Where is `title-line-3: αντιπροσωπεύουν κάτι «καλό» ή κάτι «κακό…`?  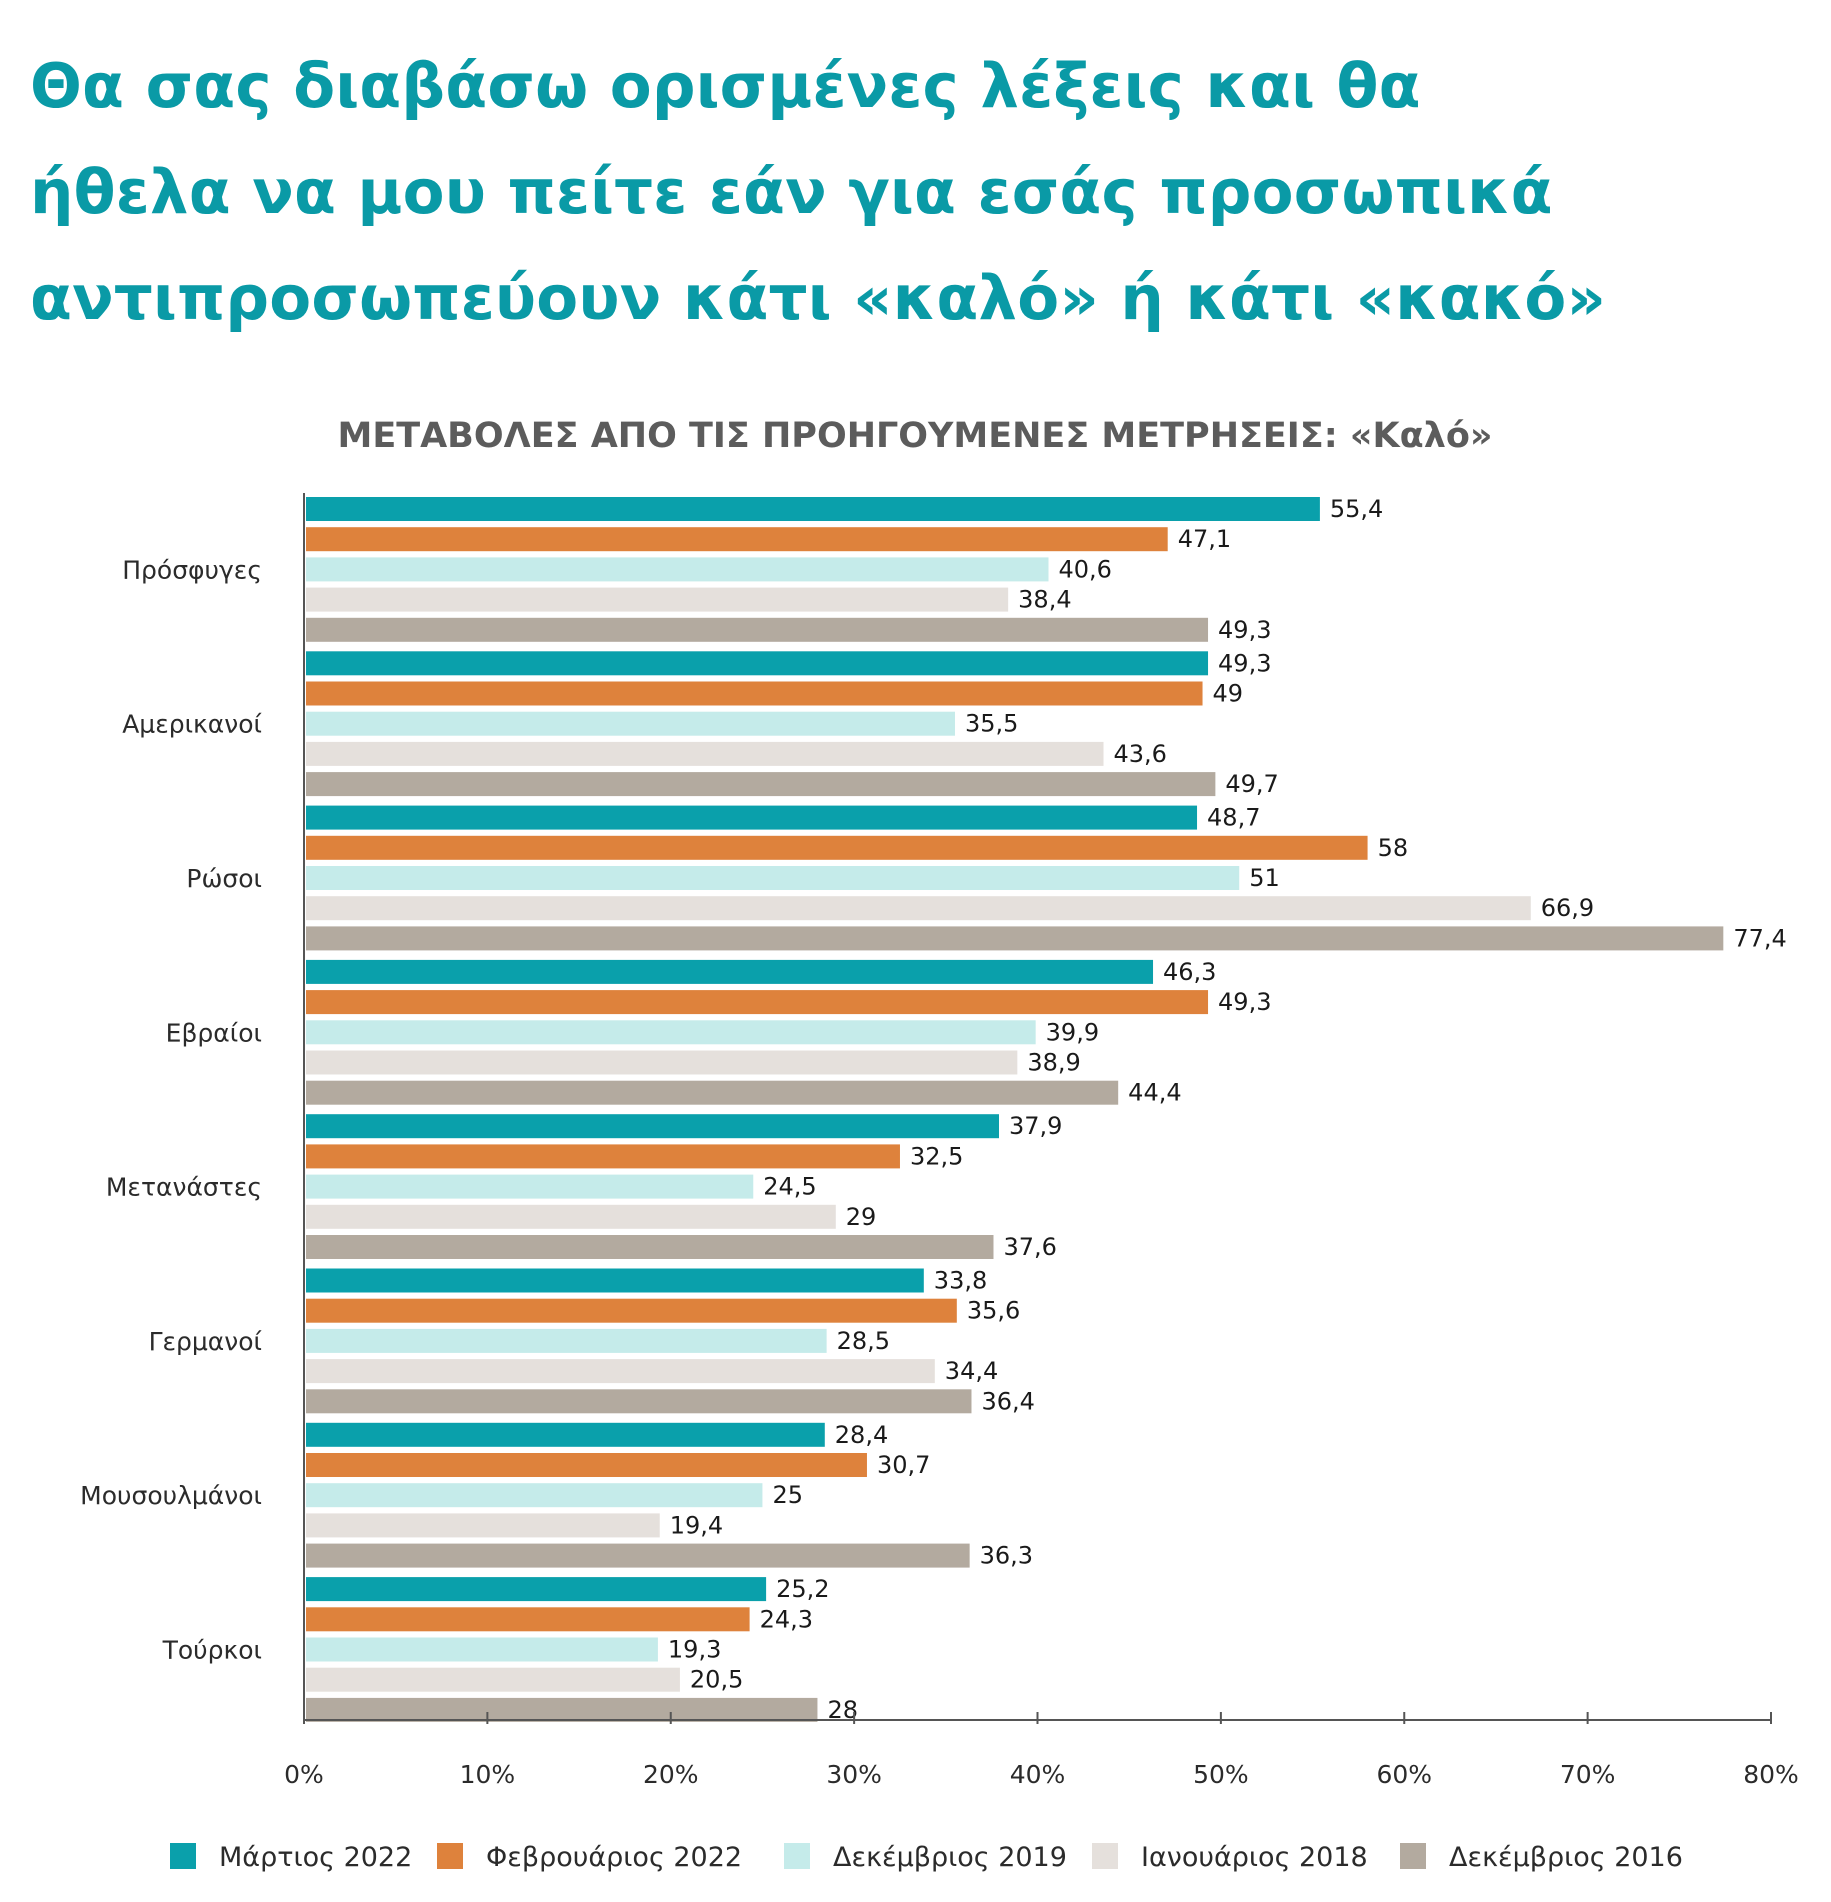
title-line-3: αντιπροσωπεύουν κάτι «καλό» ή κάτι «κακό… is located at coordinates (818, 298).